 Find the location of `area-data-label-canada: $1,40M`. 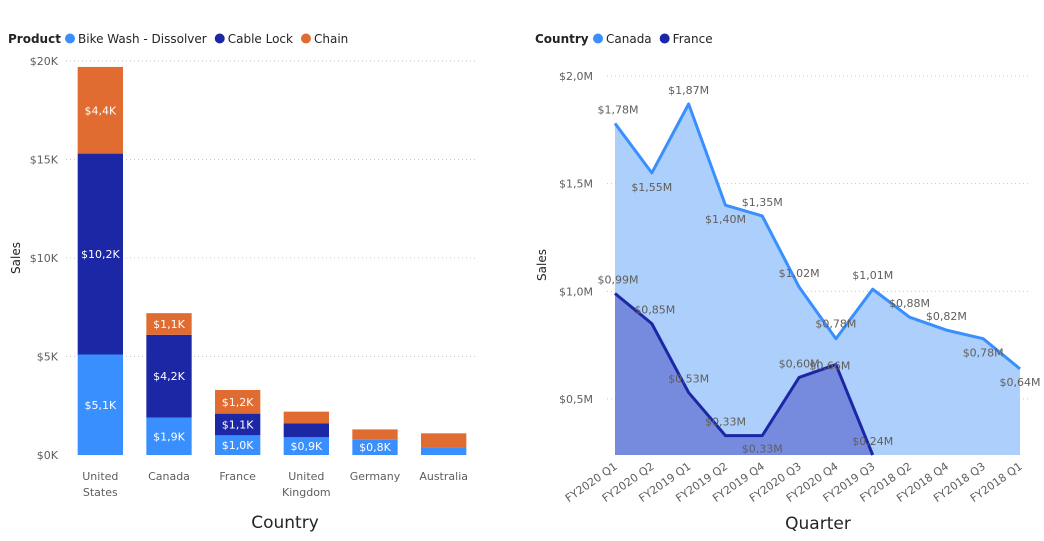

area-data-label-canada: $1,40M is located at coordinates (725, 219).